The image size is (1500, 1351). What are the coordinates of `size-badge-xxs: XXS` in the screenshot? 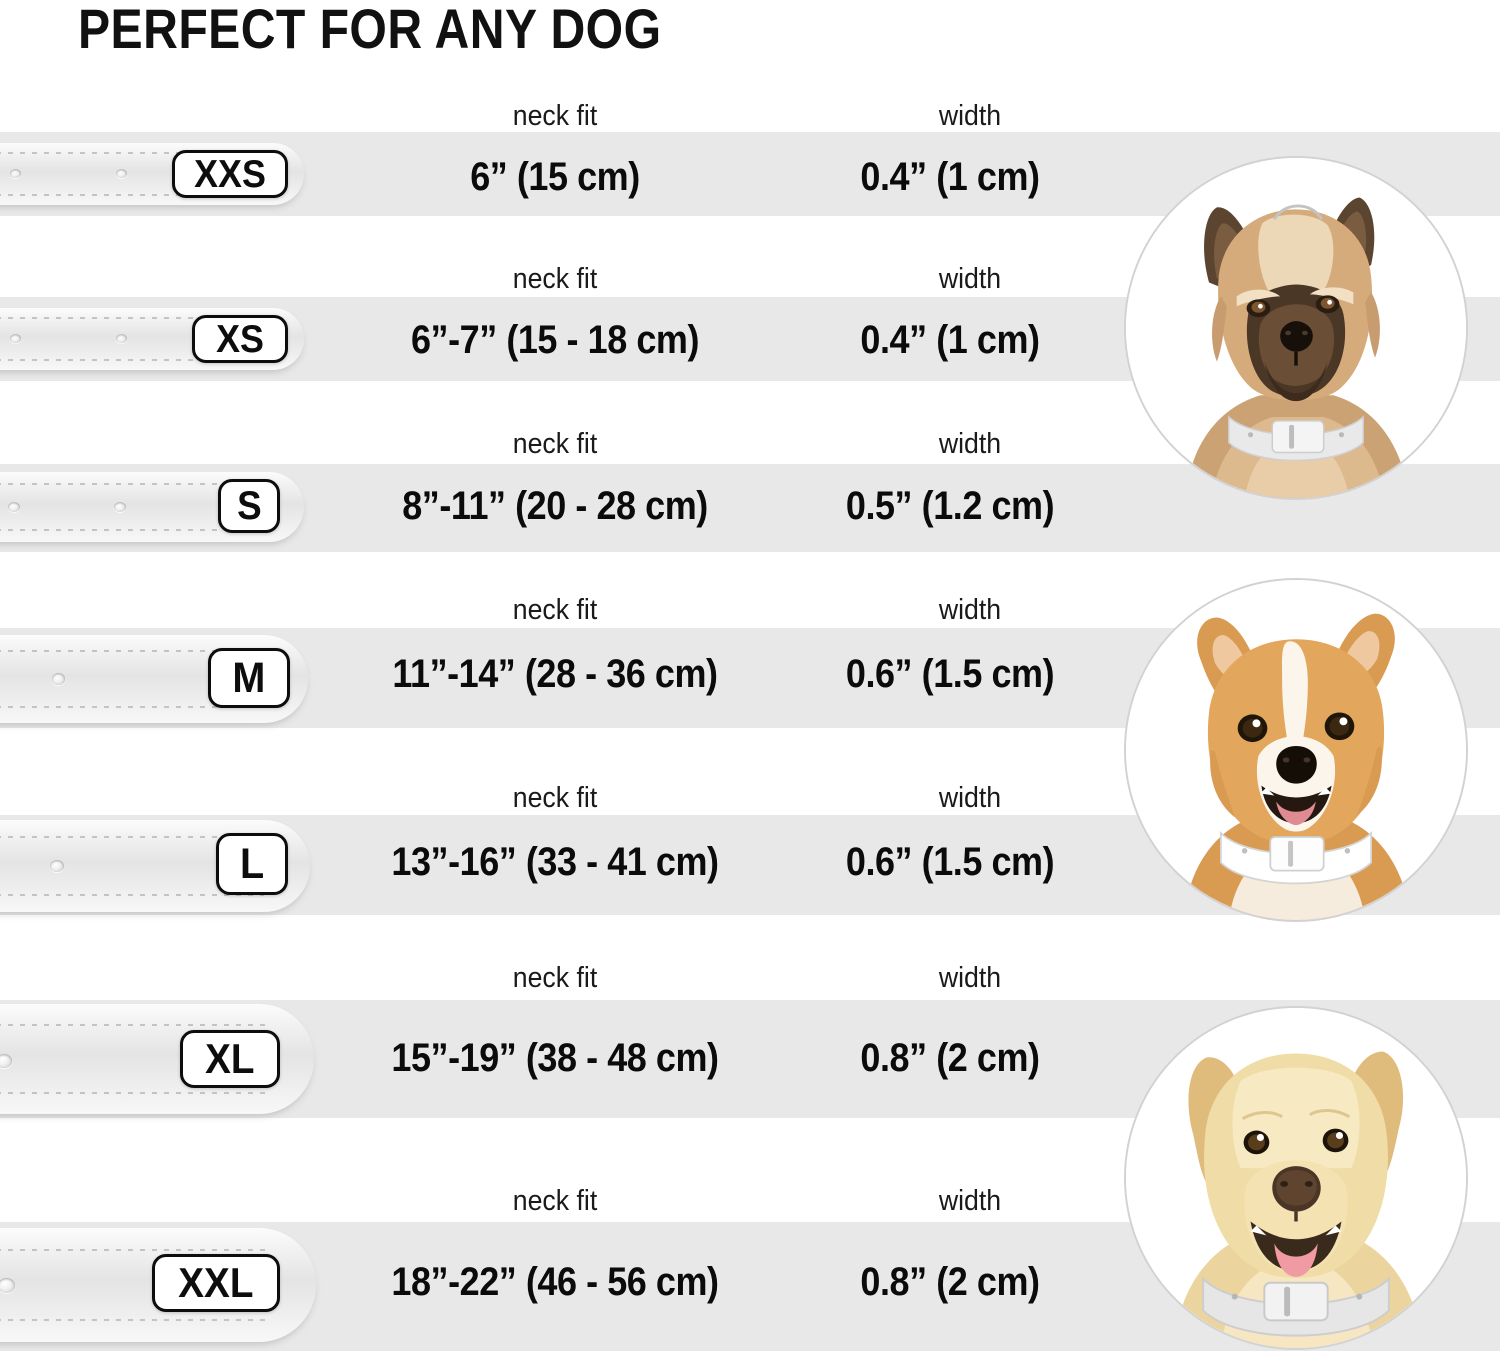 It's located at (230, 174).